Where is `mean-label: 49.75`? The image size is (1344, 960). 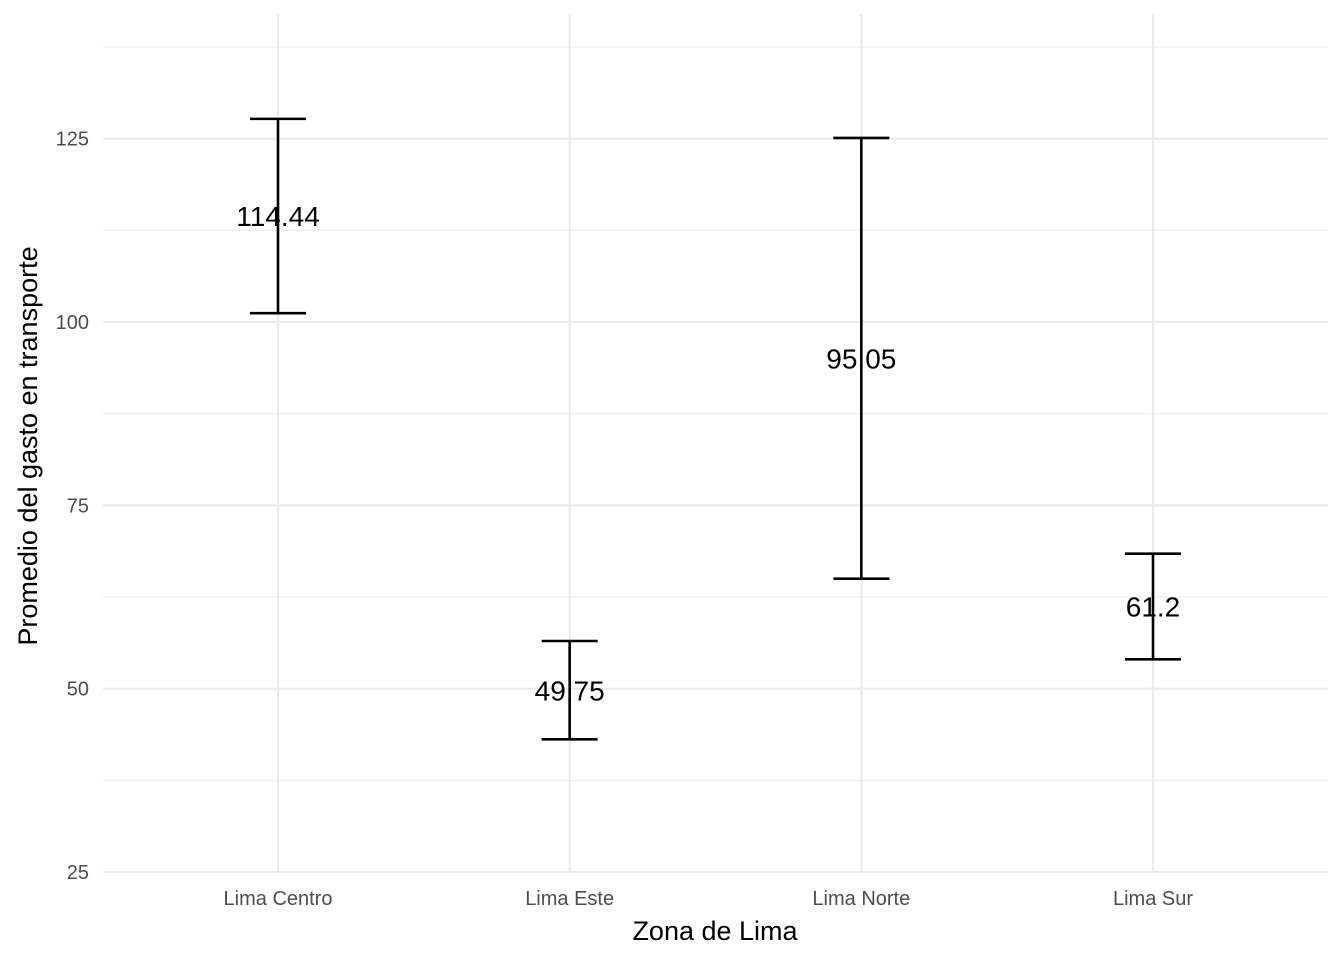 mean-label: 49.75 is located at coordinates (570, 691).